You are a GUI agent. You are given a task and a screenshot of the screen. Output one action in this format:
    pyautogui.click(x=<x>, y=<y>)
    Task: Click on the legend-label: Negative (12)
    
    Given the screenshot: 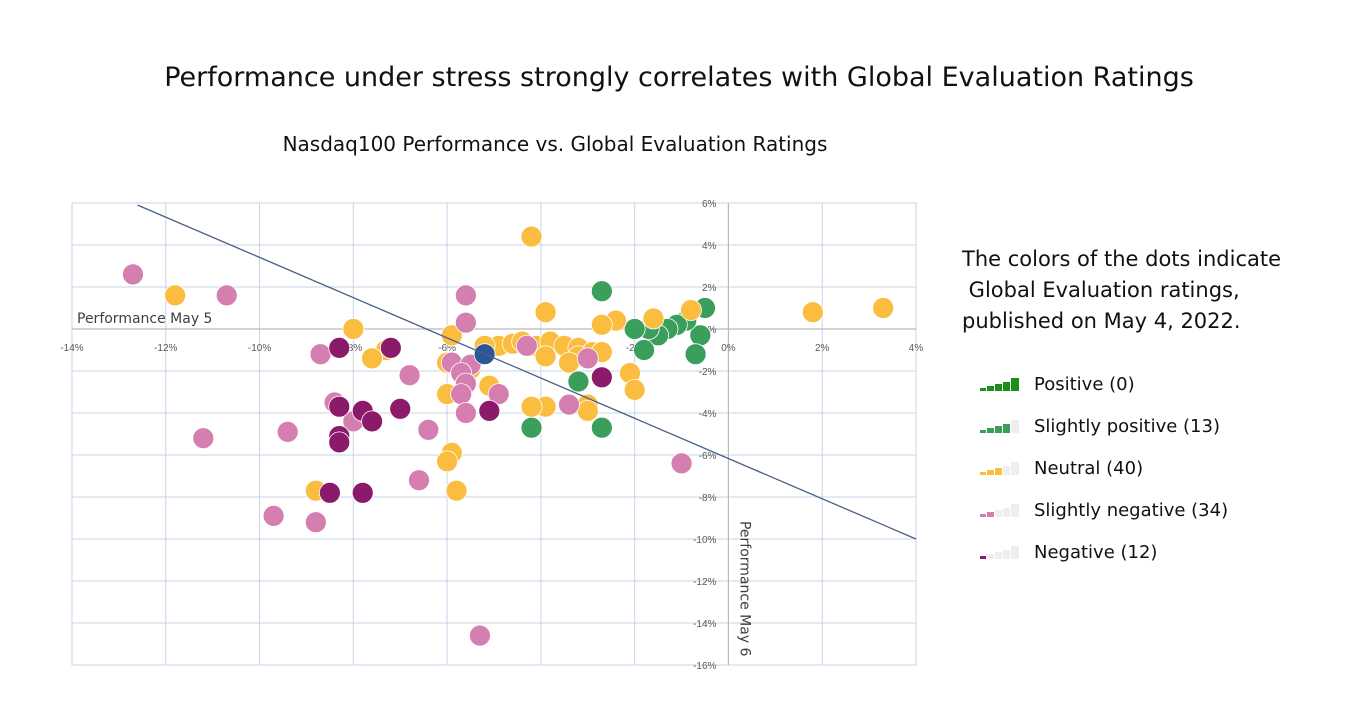 What is the action you would take?
    pyautogui.click(x=1096, y=552)
    